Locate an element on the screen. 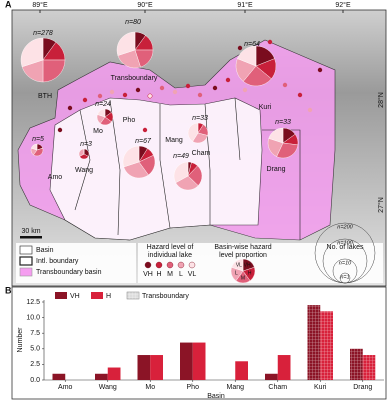 The width and height of the screenshot is (390, 405). basin-n: n=67 is located at coordinates (143, 141).